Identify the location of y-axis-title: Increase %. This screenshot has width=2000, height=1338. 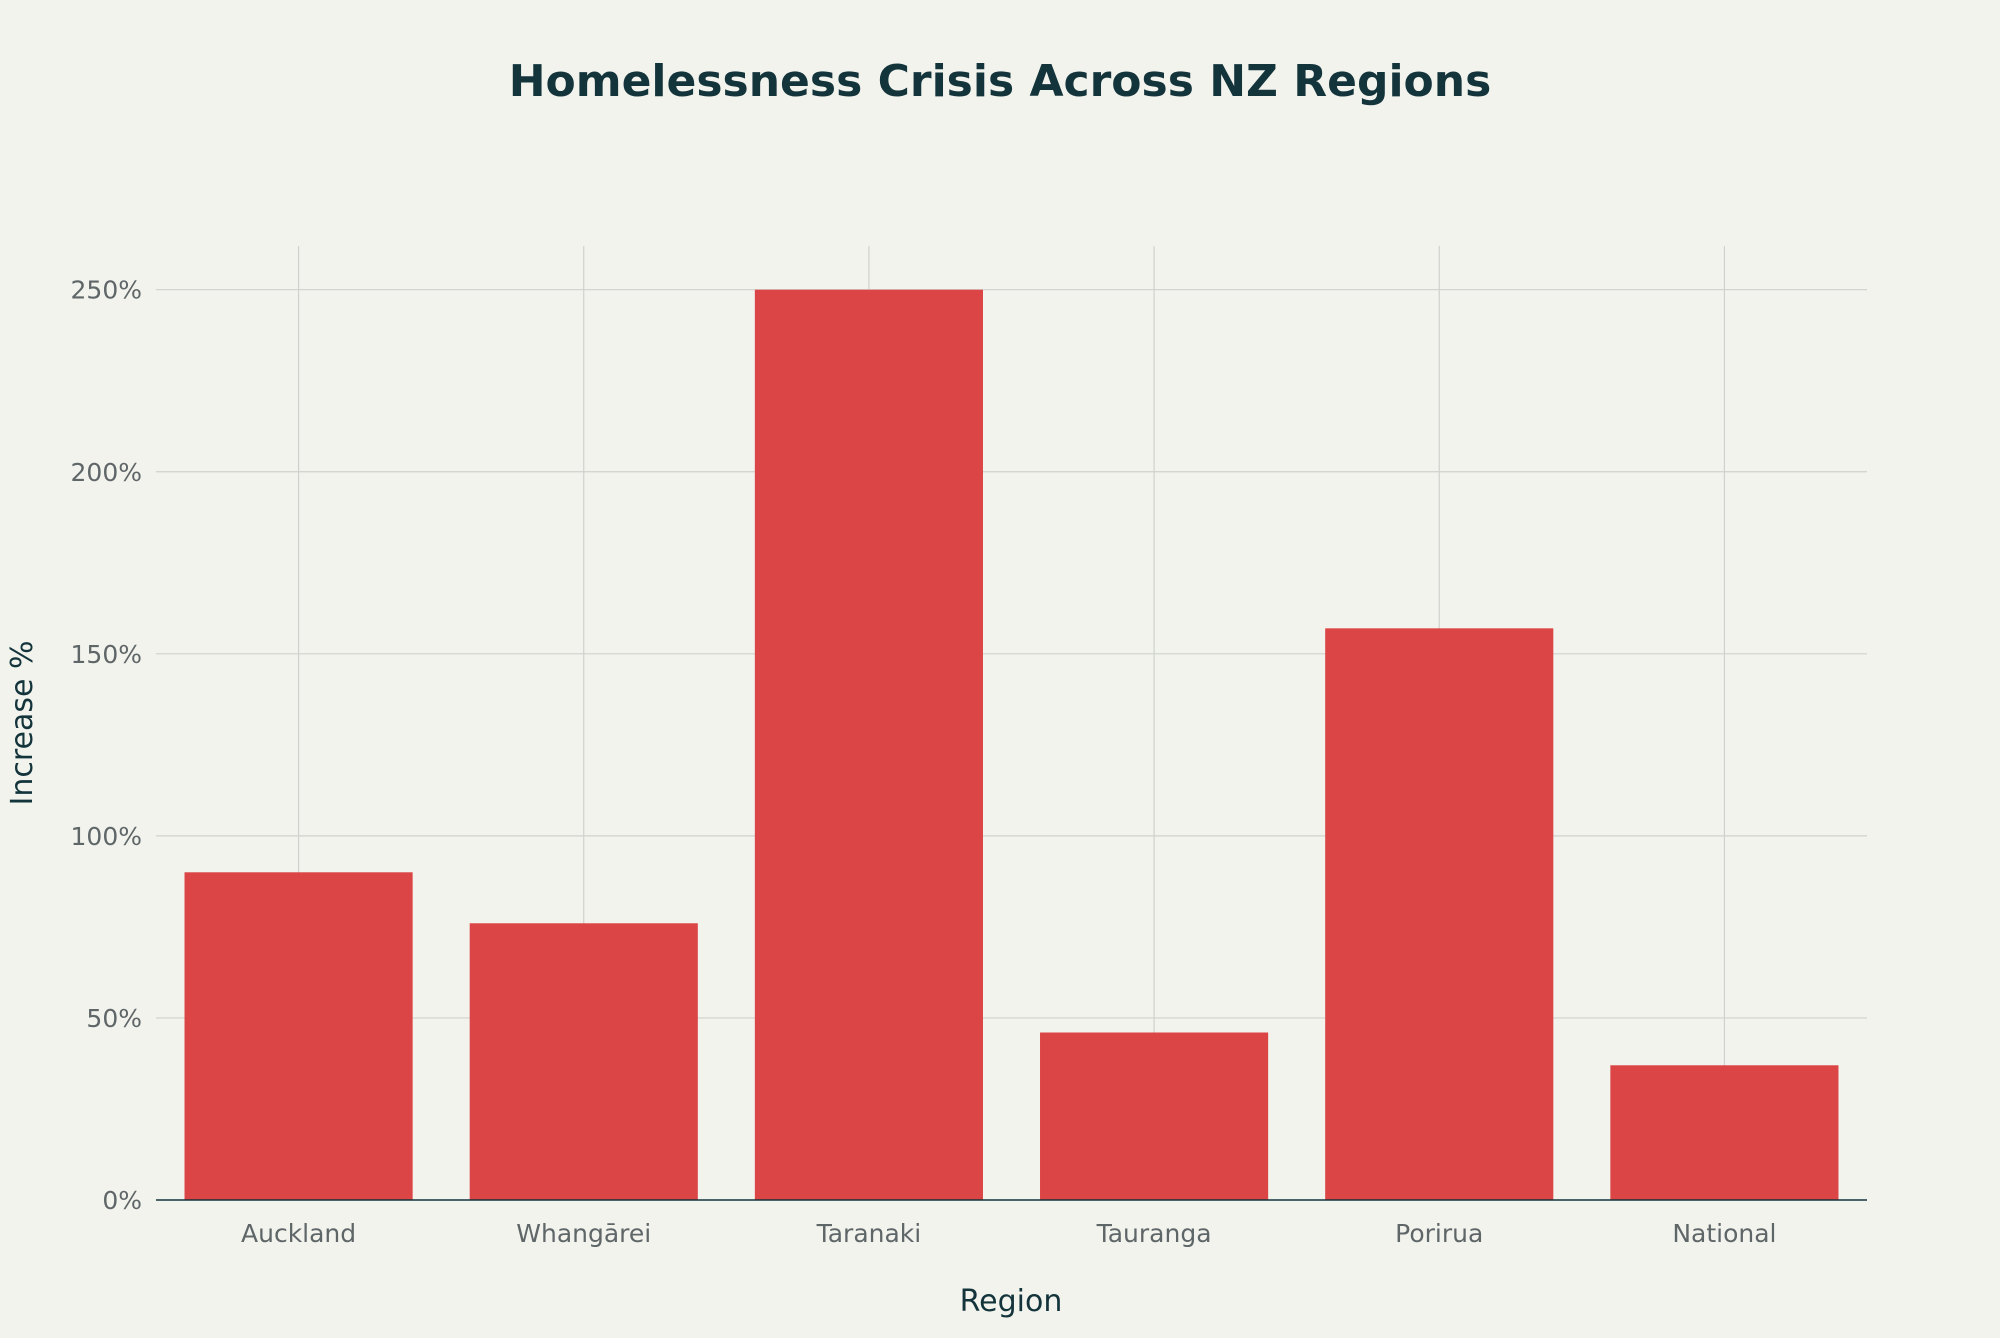
(22, 723).